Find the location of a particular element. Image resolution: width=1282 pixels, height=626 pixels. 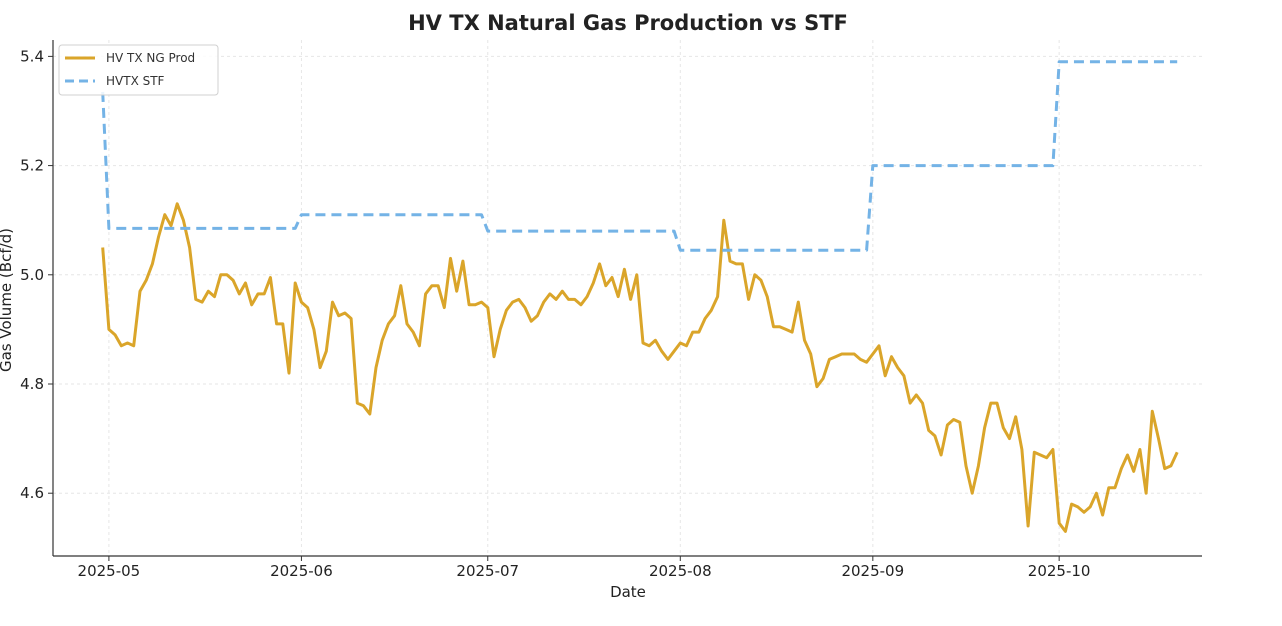

chart-title: HV TX Natural Gas Production vs STF is located at coordinates (628, 23).